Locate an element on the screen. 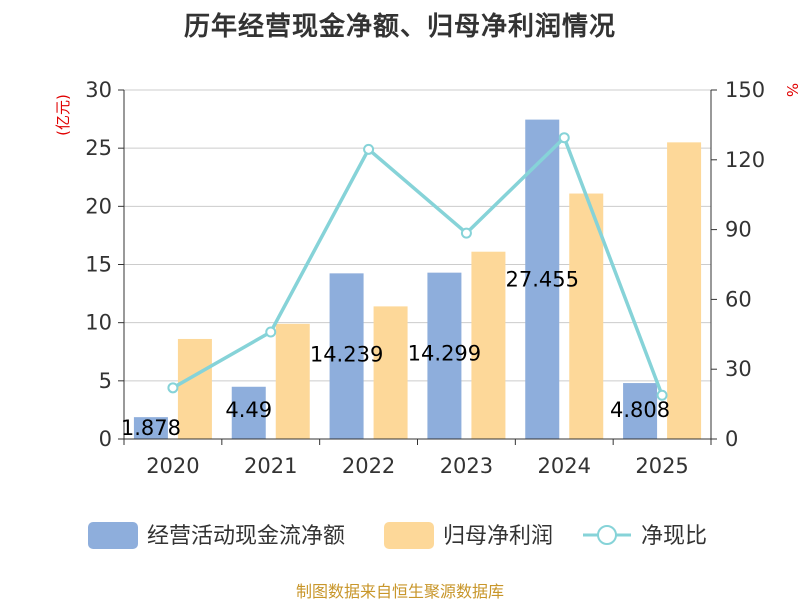 The height and width of the screenshot is (602, 800). x-tick-label: 2025 is located at coordinates (661, 466).